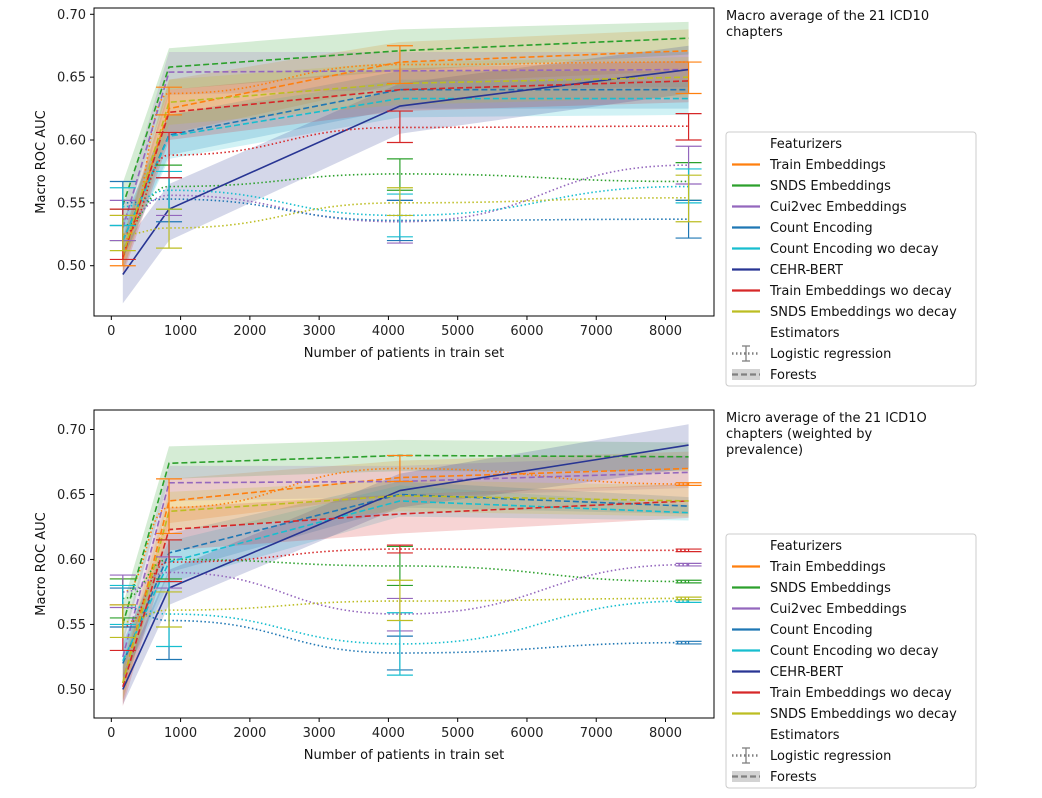  I want to click on y-tick-label: 0.55, so click(71, 625).